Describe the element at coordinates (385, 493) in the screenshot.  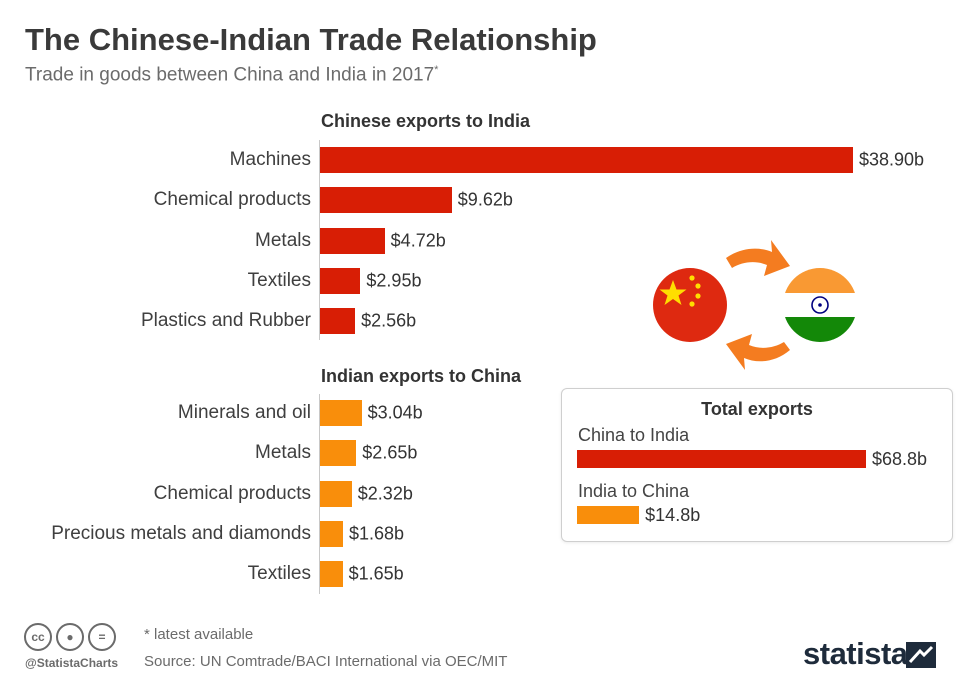
I see `india-export-value-chemical-products: $2.32b` at that location.